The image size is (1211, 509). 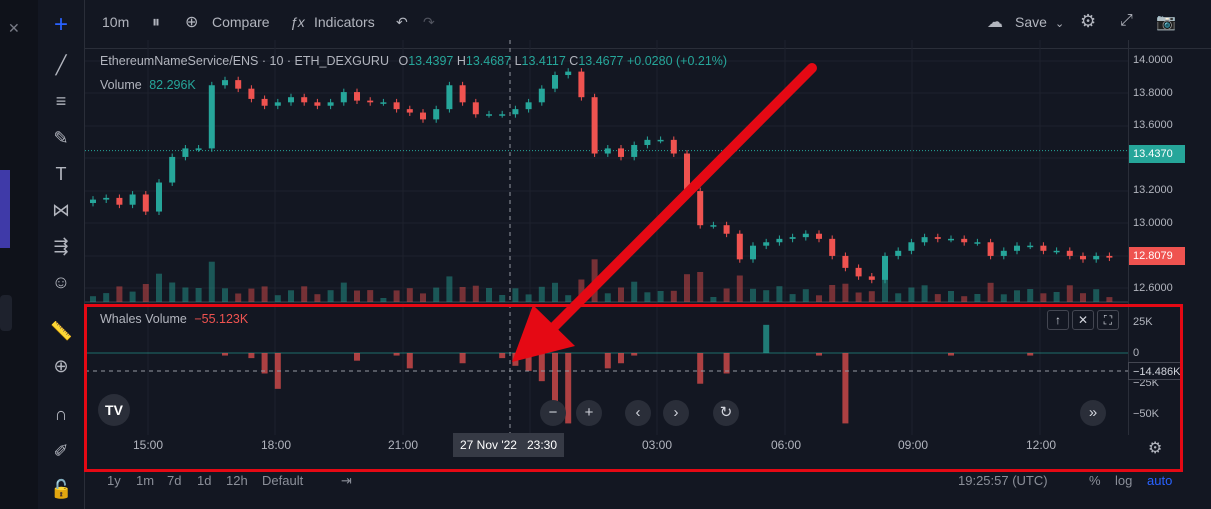 What do you see at coordinates (726, 413) in the screenshot?
I see `reset-icon: ↻` at bounding box center [726, 413].